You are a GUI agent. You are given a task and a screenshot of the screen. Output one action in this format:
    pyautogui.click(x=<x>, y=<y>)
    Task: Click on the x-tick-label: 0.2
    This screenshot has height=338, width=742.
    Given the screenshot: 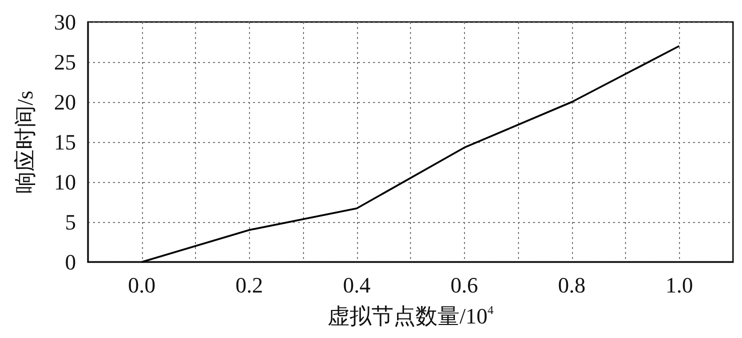 What is the action you would take?
    pyautogui.click(x=249, y=285)
    